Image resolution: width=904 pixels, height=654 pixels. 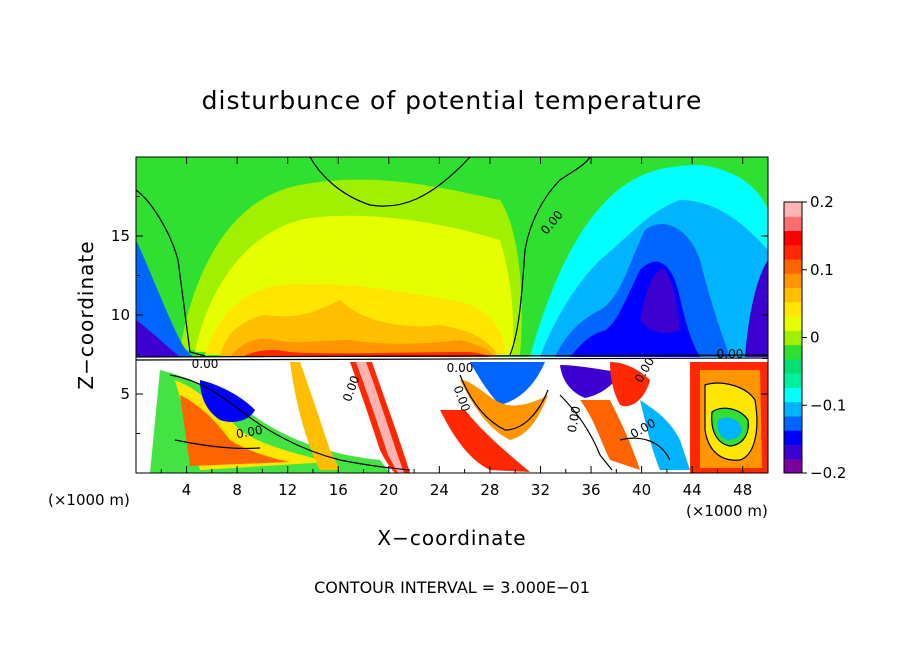 What do you see at coordinates (388, 490) in the screenshot?
I see `x-tick-label: 20` at bounding box center [388, 490].